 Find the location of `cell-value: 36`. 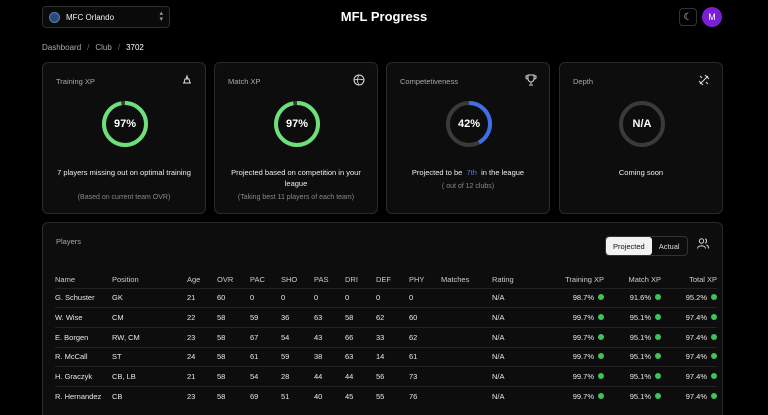

cell-value: 36 is located at coordinates (285, 318).